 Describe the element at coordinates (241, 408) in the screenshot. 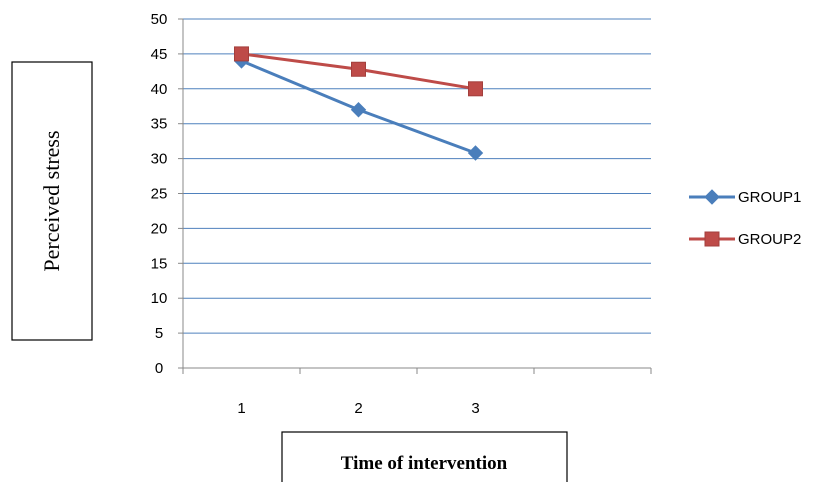

I see `x-tick-label: 1` at that location.